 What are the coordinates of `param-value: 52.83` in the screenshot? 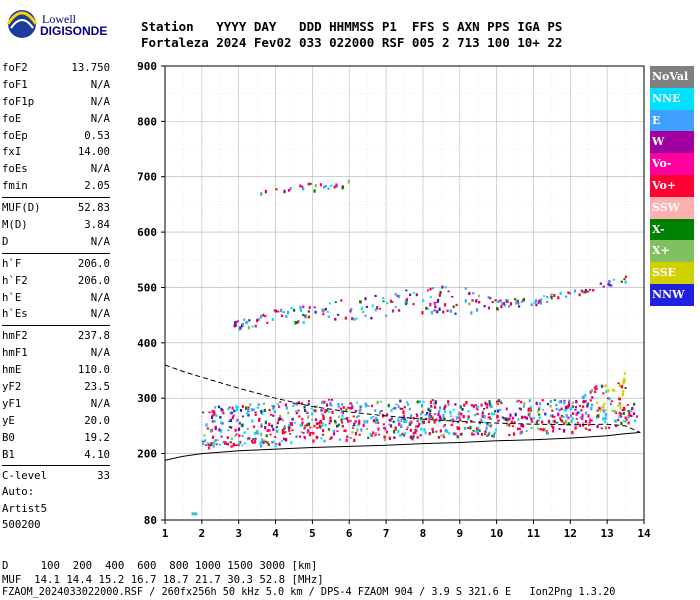 It's located at (93, 208).